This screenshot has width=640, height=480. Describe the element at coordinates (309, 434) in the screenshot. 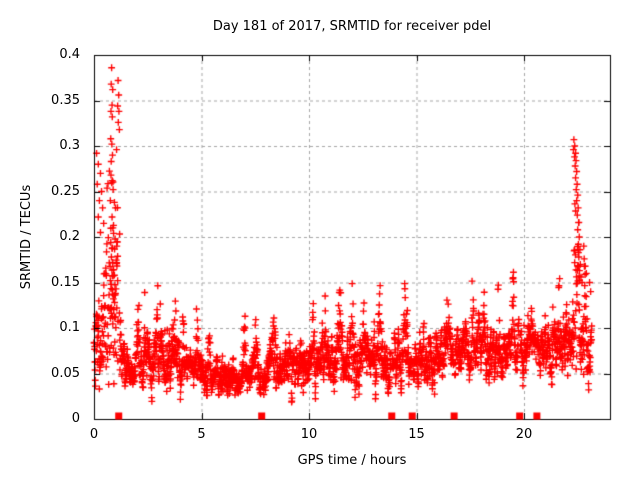

I see `x-tick-label: 10` at that location.